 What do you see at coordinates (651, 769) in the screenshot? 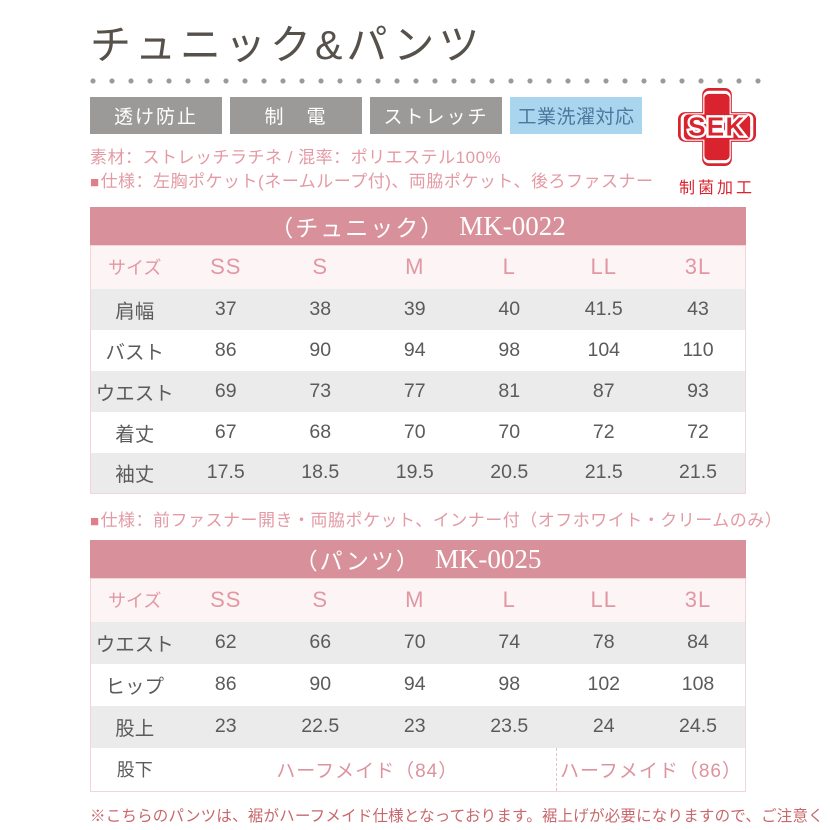
I see `hem-right-value: ハーフメイド（86）` at bounding box center [651, 769].